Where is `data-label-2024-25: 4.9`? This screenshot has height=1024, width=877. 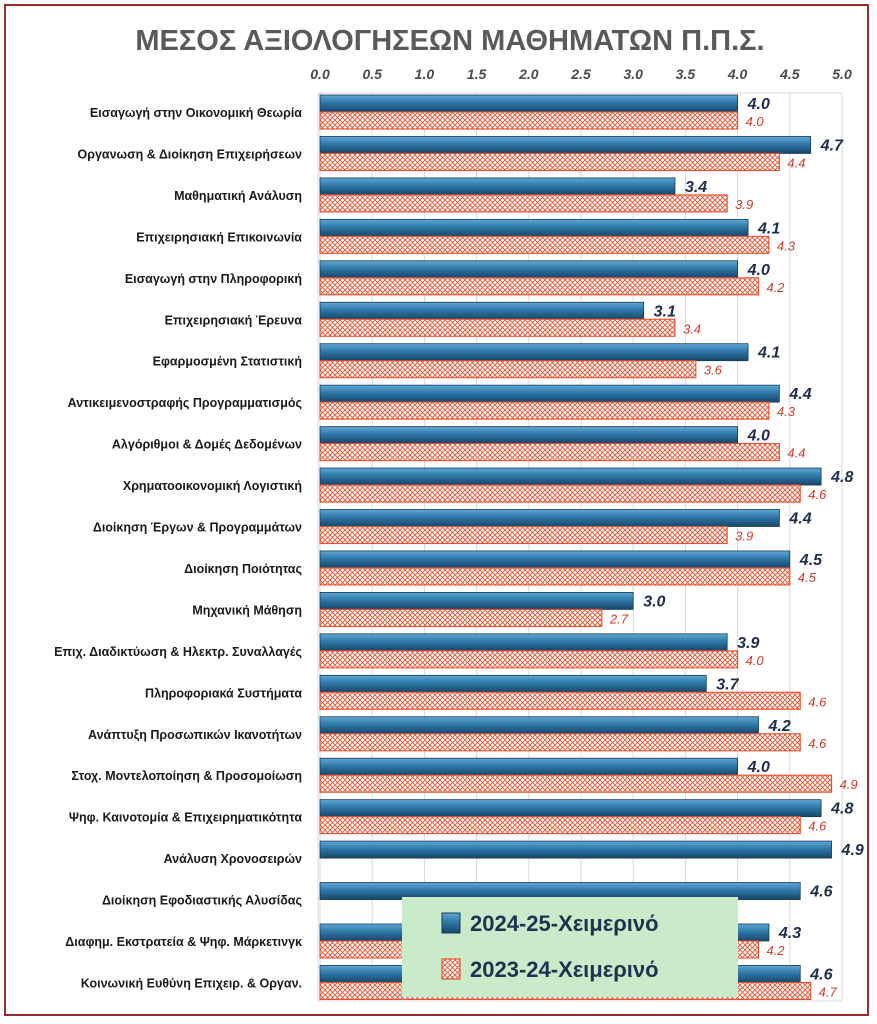
data-label-2024-25: 4.9 is located at coordinates (852, 850).